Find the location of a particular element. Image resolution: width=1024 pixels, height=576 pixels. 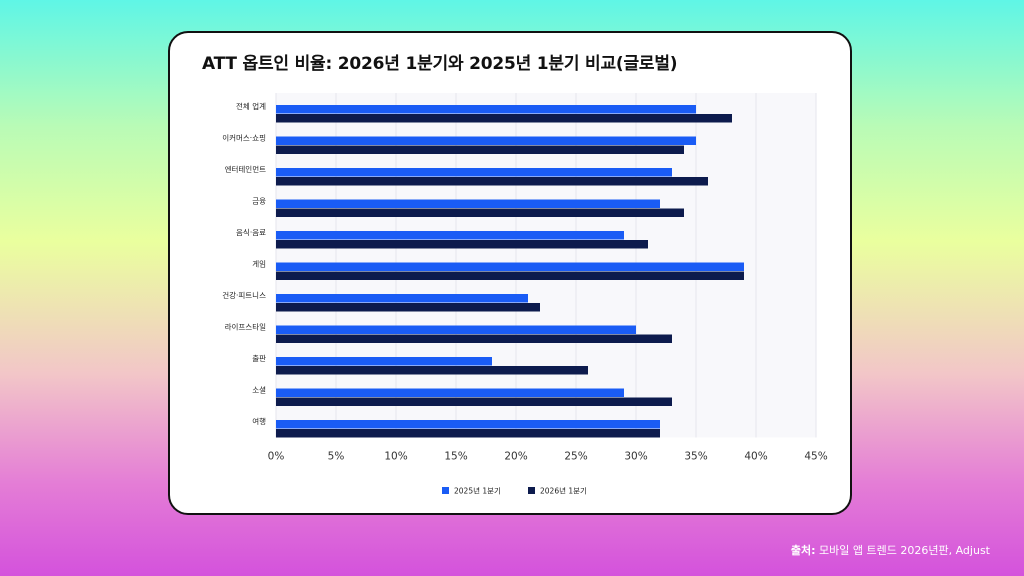

legend-label: 2025년 1분기 is located at coordinates (477, 491).